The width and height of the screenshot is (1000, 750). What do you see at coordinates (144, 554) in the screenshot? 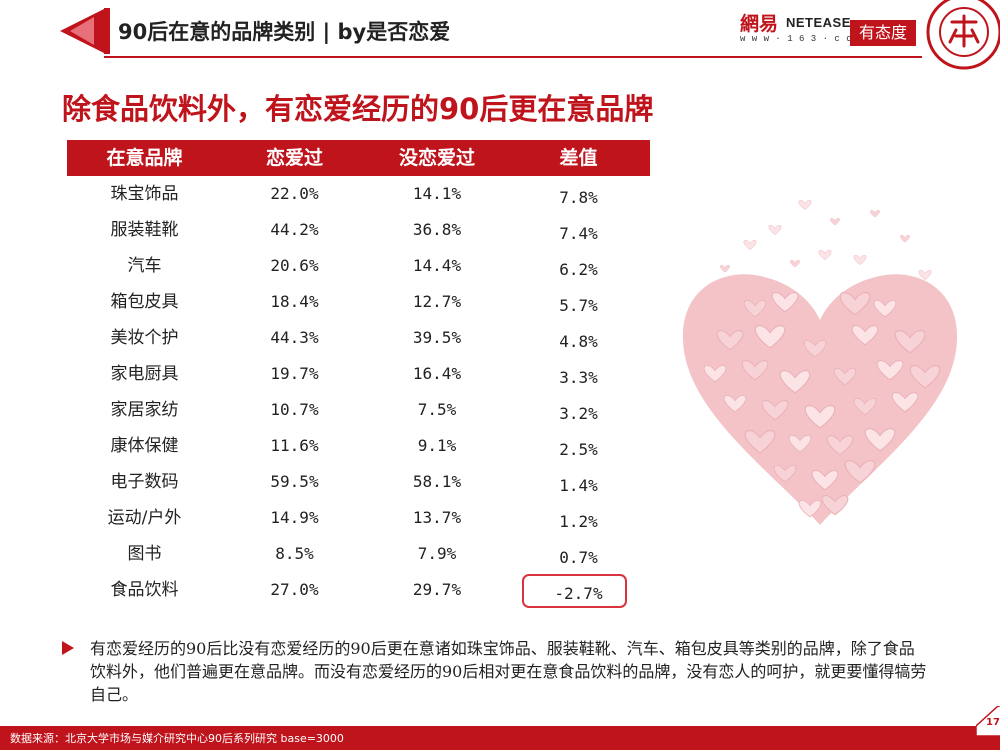
I see `row-category: 图书` at bounding box center [144, 554].